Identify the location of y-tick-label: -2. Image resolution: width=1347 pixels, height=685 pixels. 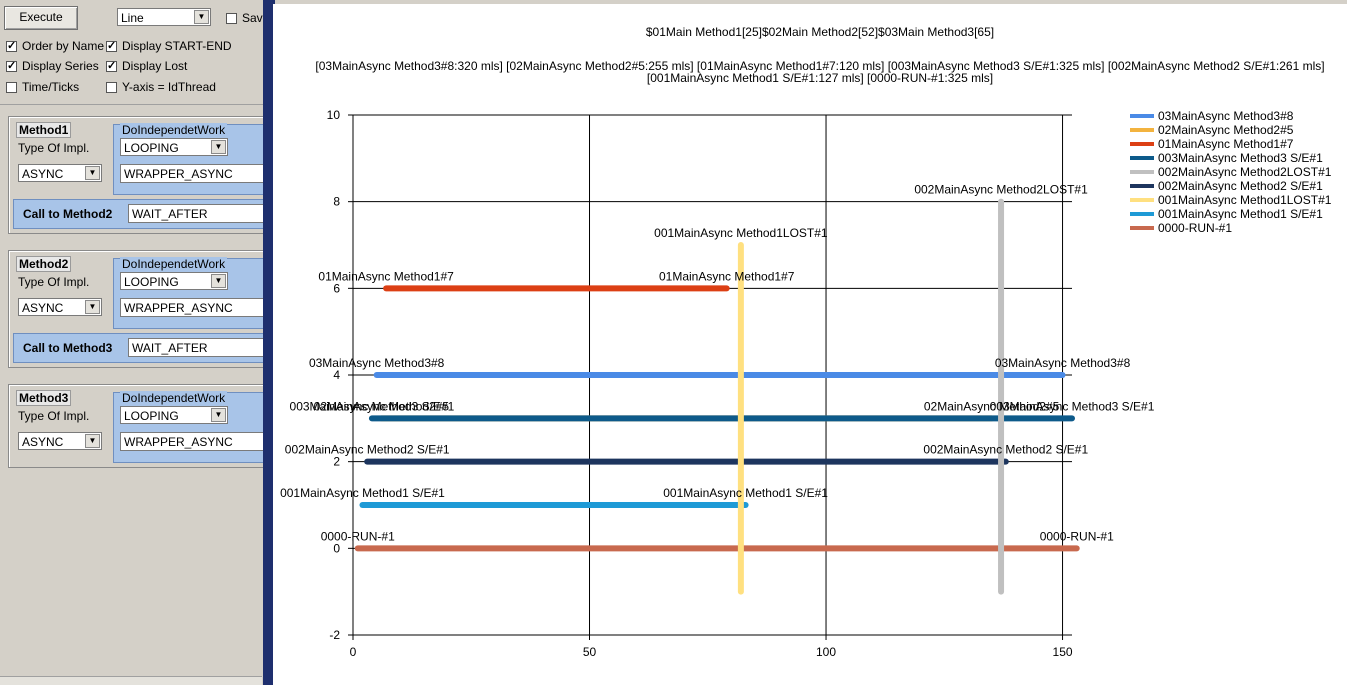
(334, 635).